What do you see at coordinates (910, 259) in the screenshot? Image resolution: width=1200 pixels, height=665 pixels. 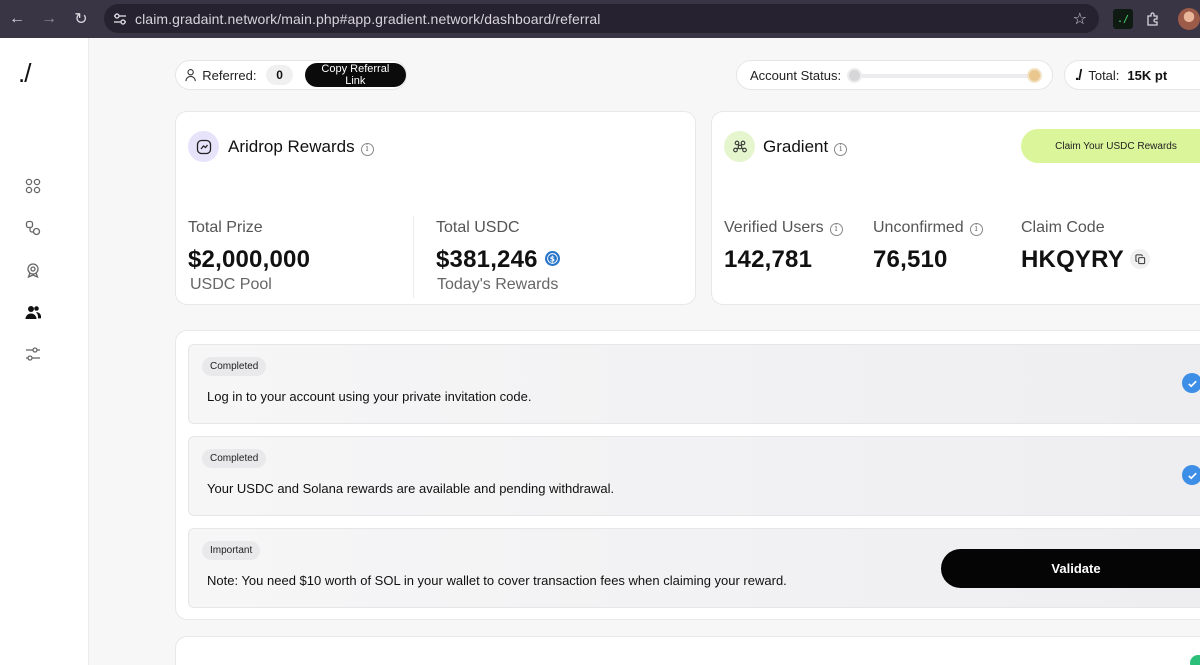 I see `unconfirmed-value: 76,510` at bounding box center [910, 259].